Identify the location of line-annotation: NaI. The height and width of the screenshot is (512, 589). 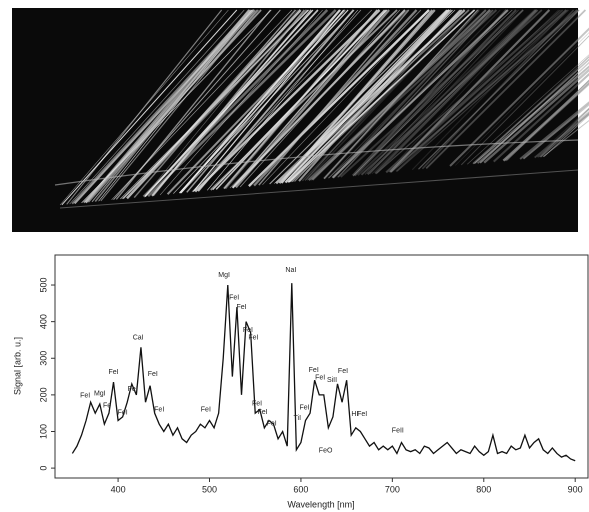
(290, 270).